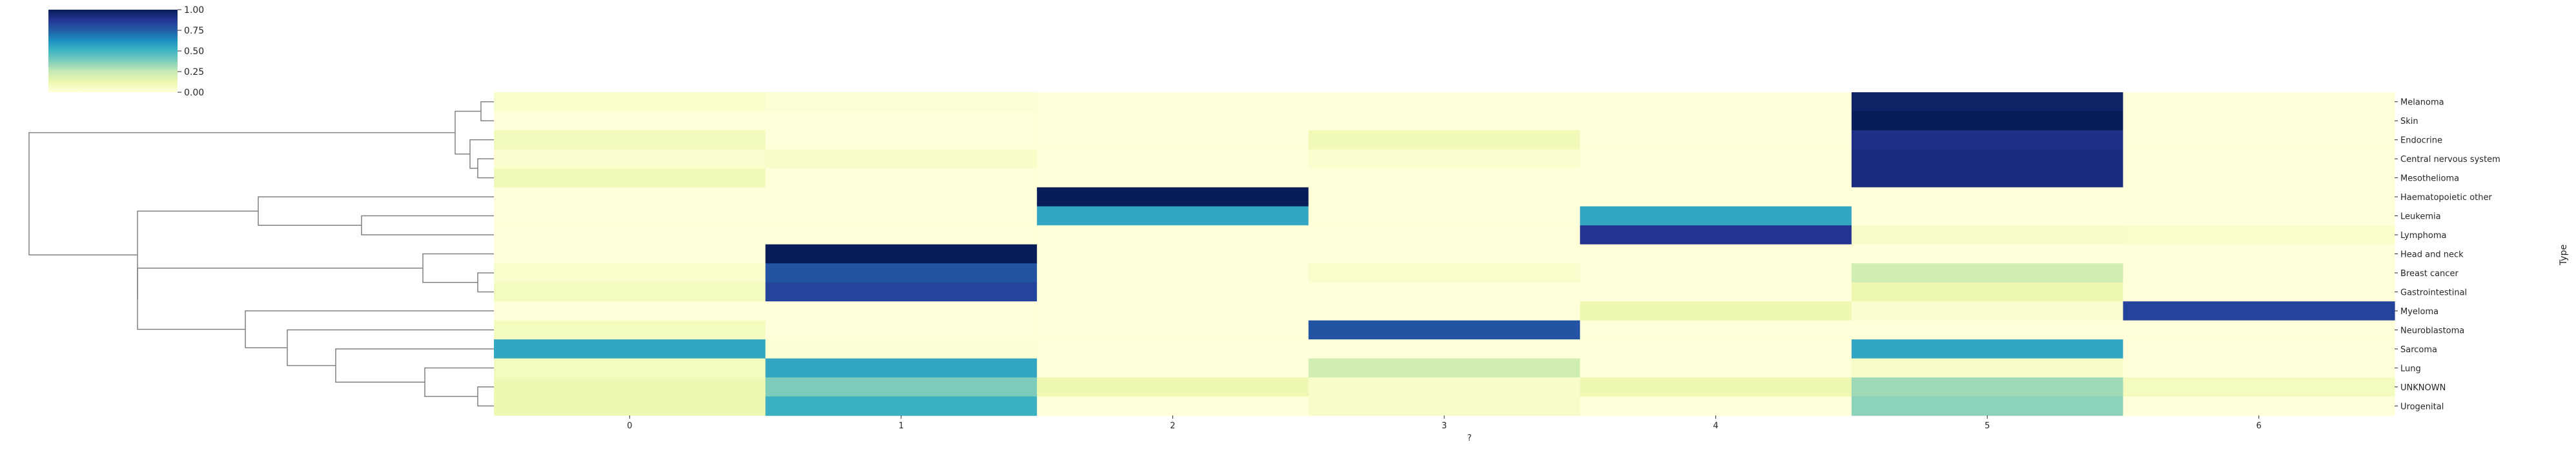 This screenshot has height=449, width=2576. I want to click on y-tick-label: Head and neck, so click(2432, 255).